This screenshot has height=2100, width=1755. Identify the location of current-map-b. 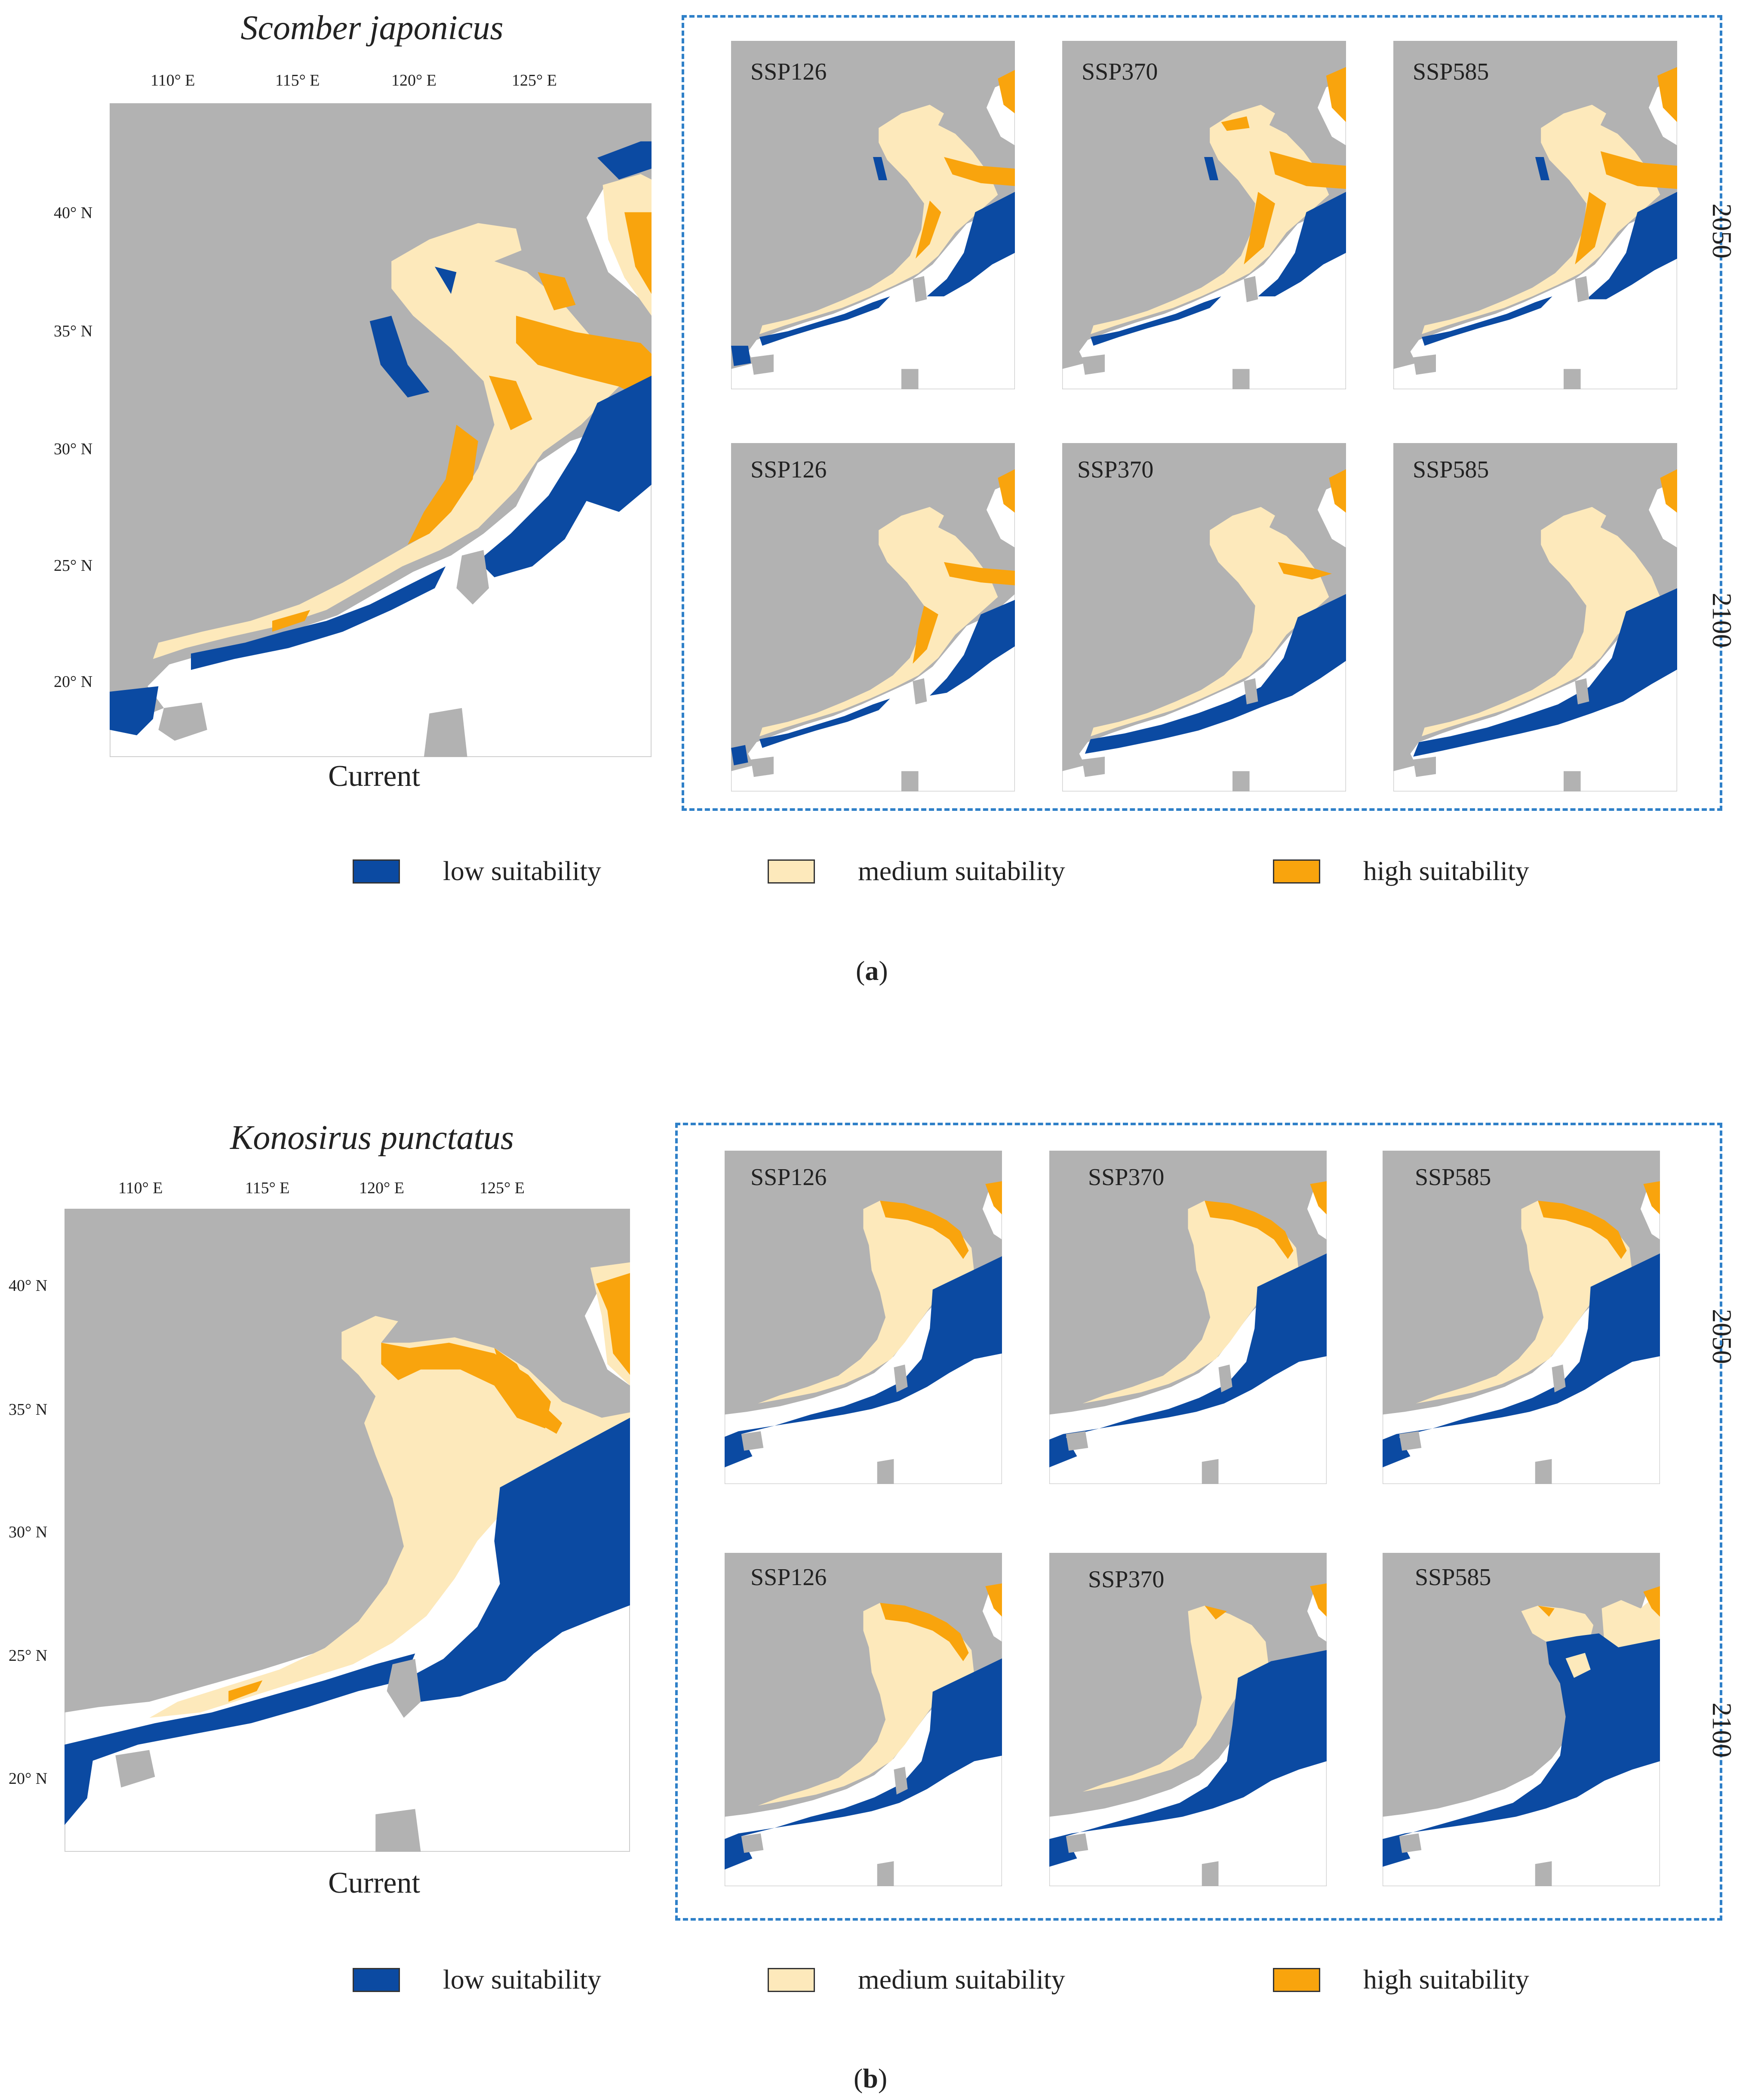
(347, 1530).